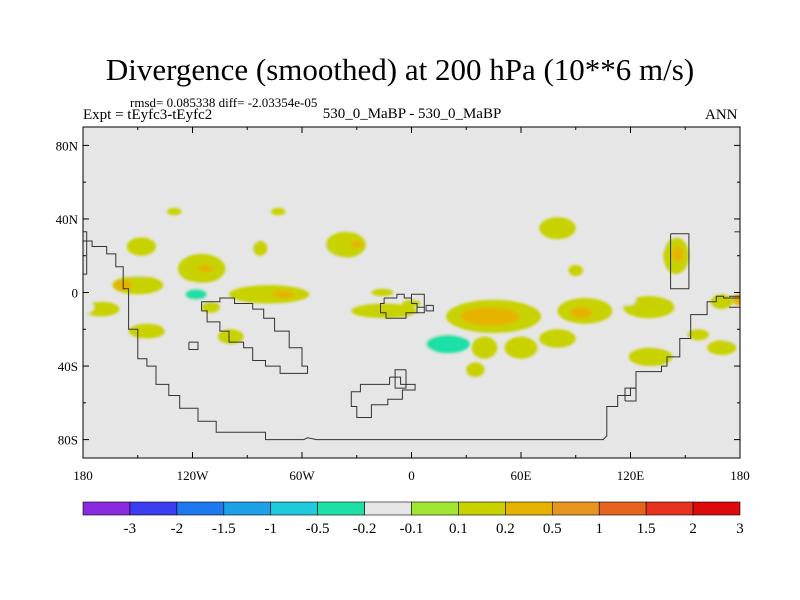 Image resolution: width=800 pixels, height=600 pixels. I want to click on colorbar-label: 0.1, so click(458, 529).